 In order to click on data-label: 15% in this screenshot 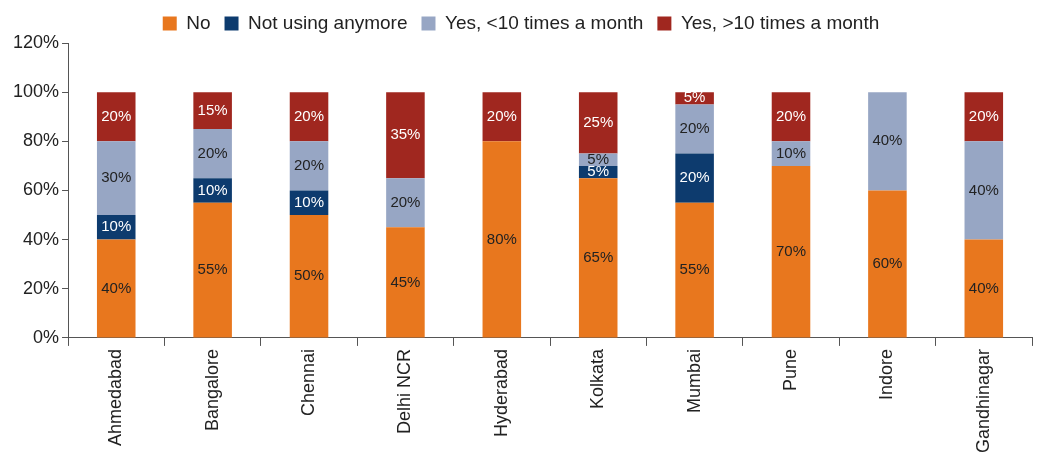, I will do `click(212, 109)`.